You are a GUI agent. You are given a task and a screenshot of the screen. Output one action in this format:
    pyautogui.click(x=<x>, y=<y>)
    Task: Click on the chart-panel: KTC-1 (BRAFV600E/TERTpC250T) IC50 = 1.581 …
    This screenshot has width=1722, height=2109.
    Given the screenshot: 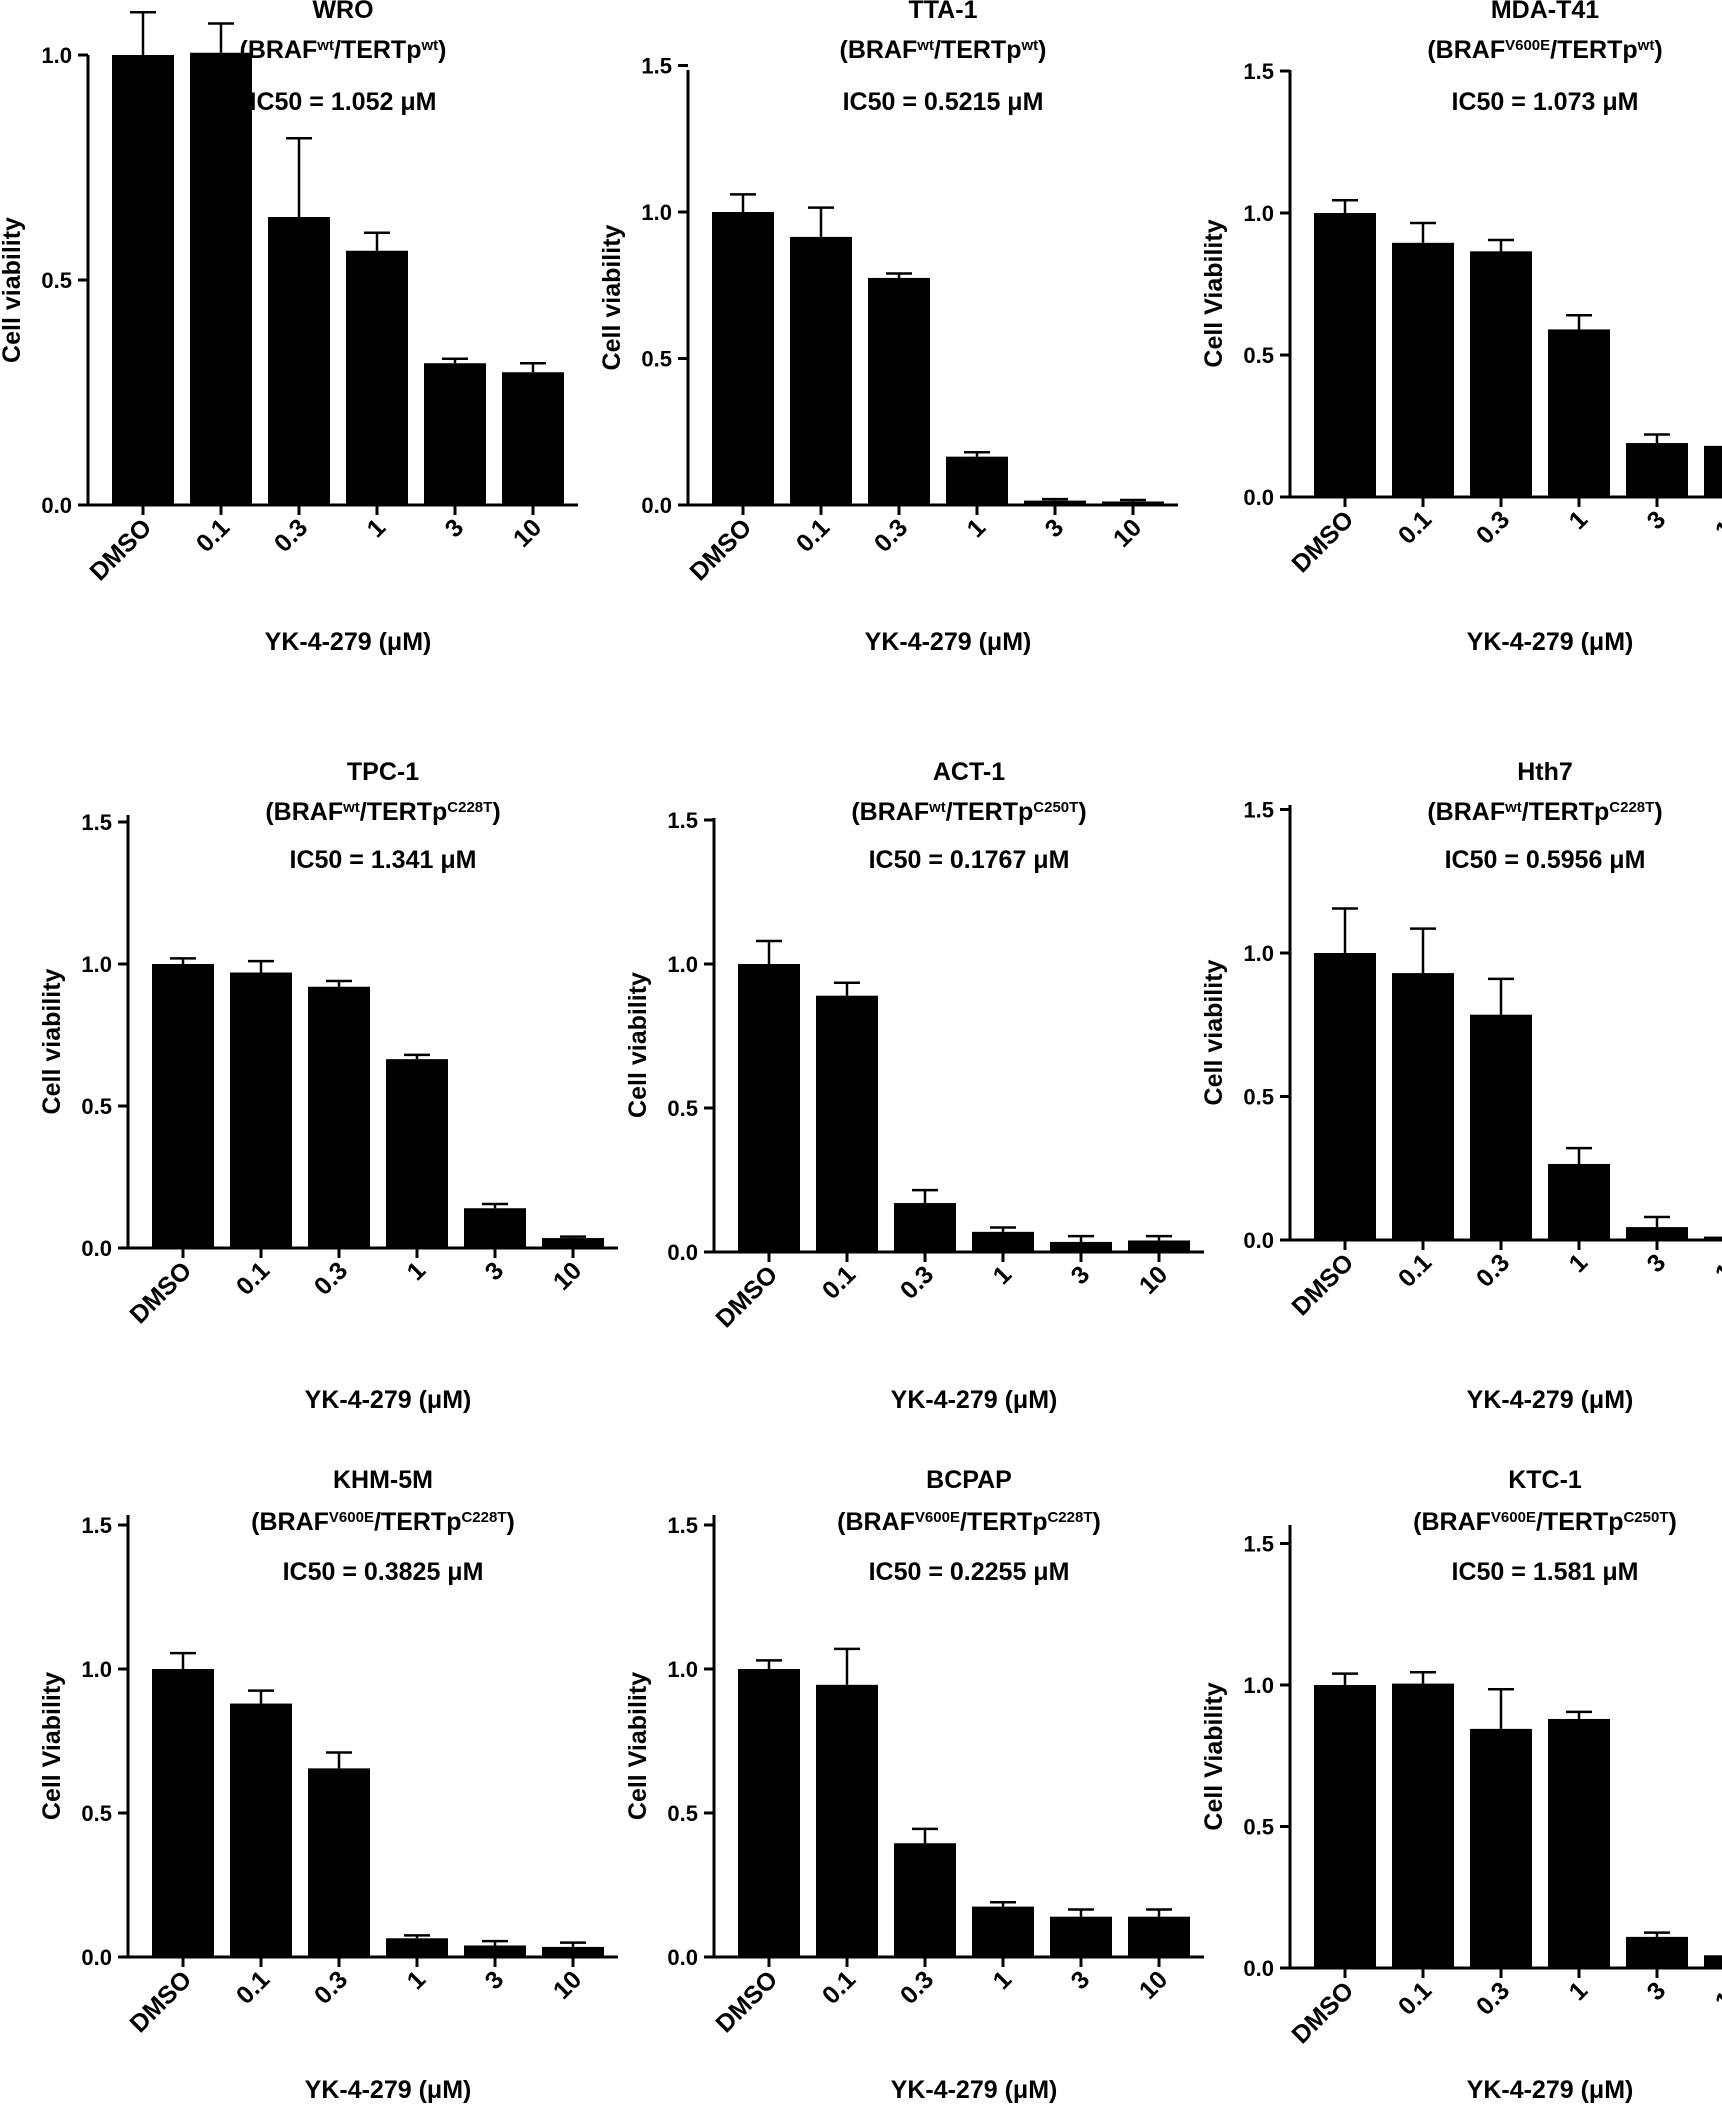 What is the action you would take?
    pyautogui.click(x=1461, y=1785)
    